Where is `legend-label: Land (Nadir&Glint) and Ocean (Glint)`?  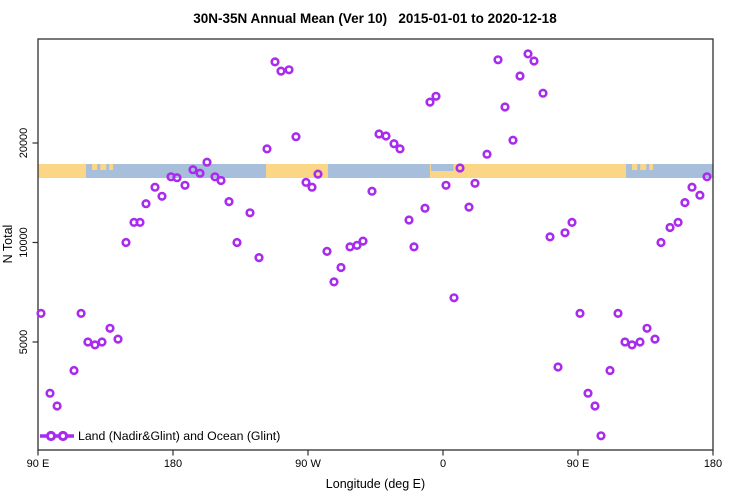 legend-label: Land (Nadir&Glint) and Ocean (Glint) is located at coordinates (179, 436).